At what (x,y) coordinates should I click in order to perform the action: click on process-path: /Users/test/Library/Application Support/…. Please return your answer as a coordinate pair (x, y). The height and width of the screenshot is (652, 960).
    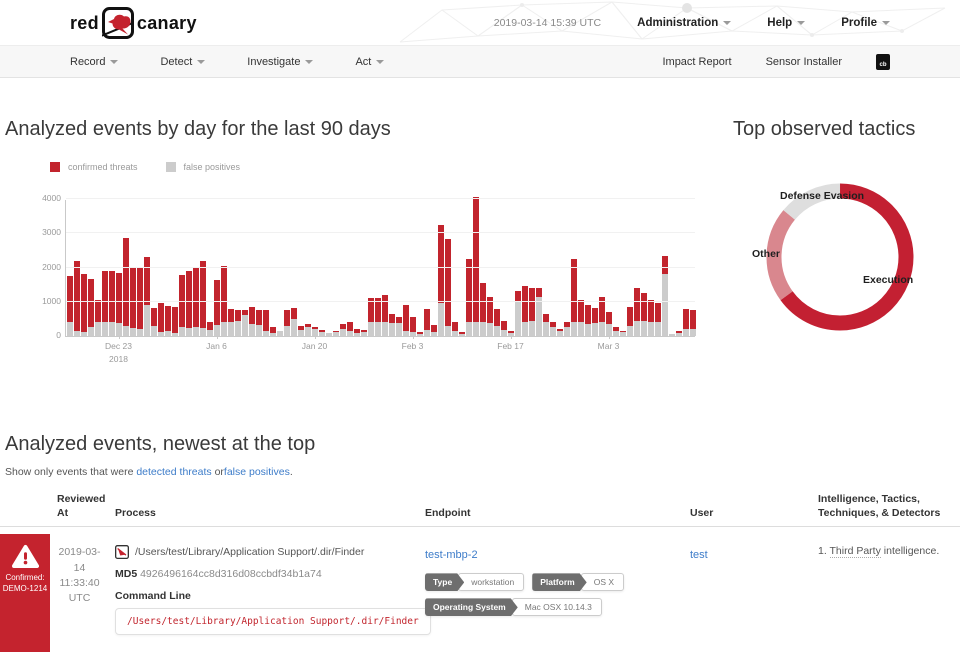
    Looking at the image, I should click on (250, 552).